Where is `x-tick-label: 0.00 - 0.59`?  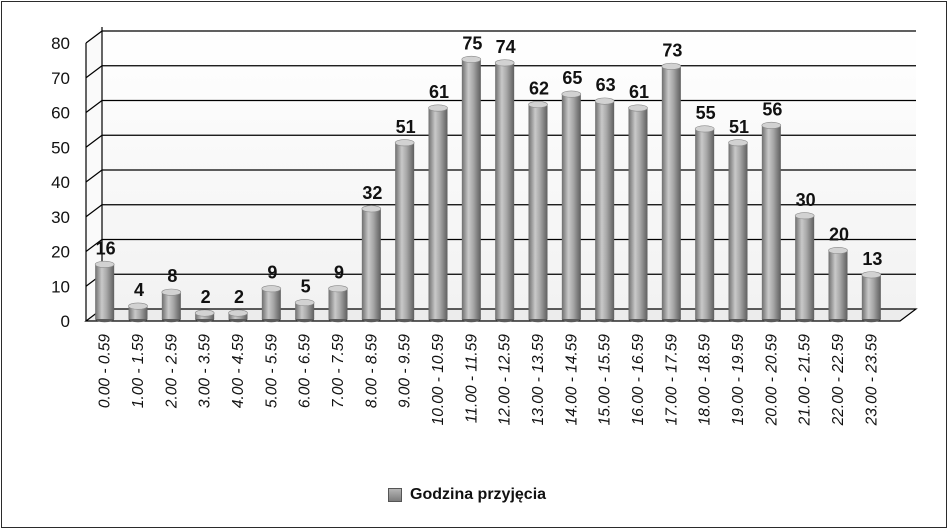
x-tick-label: 0.00 - 0.59 is located at coordinates (105, 371).